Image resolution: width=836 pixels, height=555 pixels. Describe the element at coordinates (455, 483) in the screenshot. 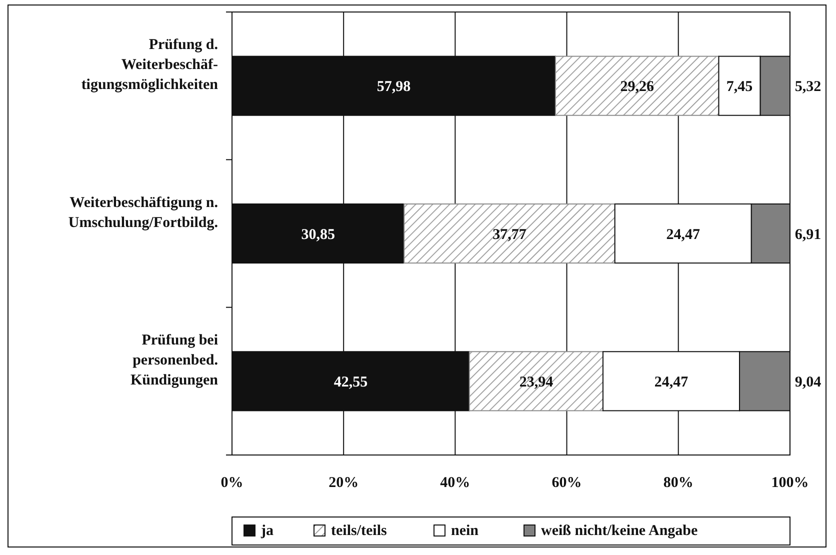

I see `x-tick-label: 40%` at that location.